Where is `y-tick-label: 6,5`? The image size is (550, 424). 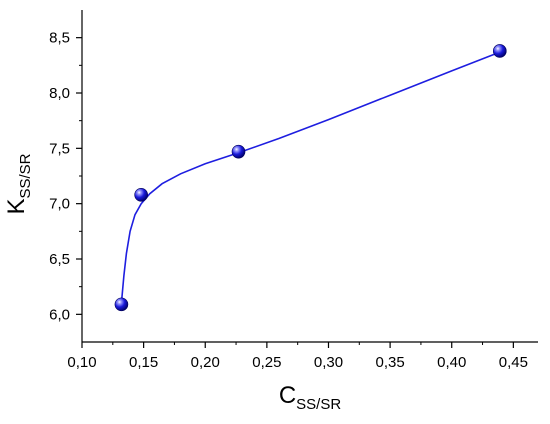
y-tick-label: 6,5 is located at coordinates (59, 259).